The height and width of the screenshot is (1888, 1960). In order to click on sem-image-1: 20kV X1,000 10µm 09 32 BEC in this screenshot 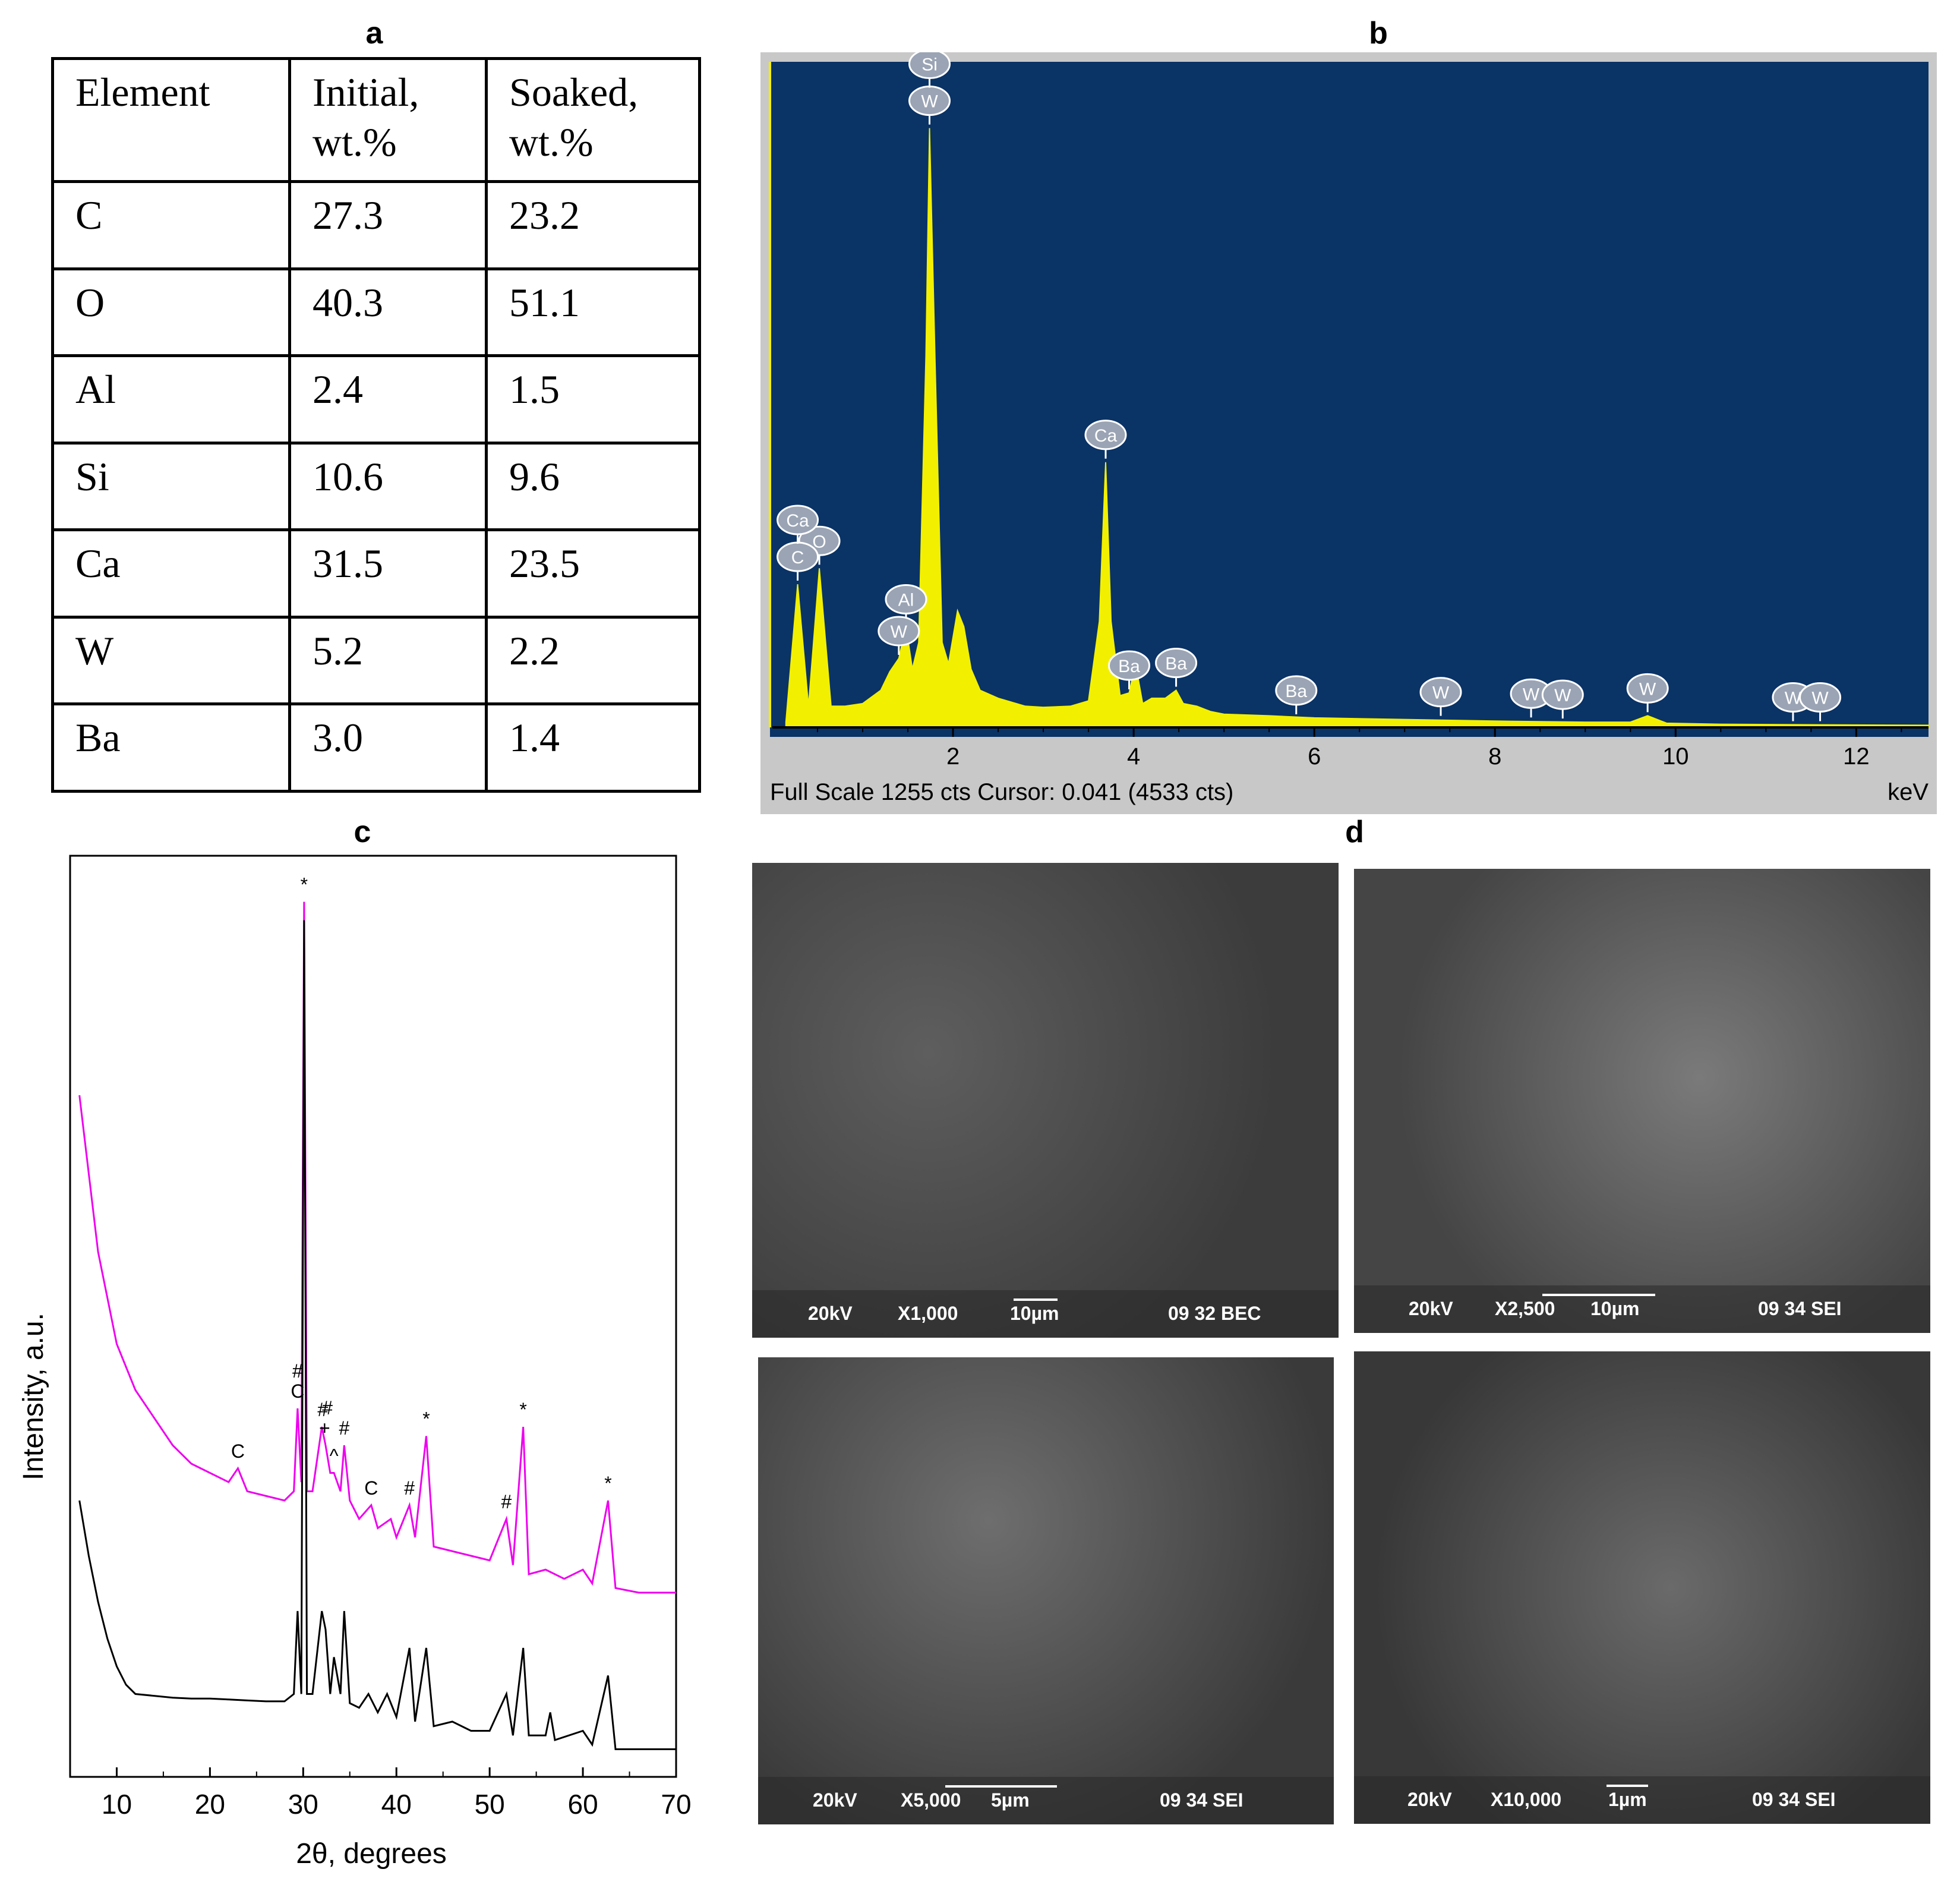, I will do `click(1045, 1100)`.